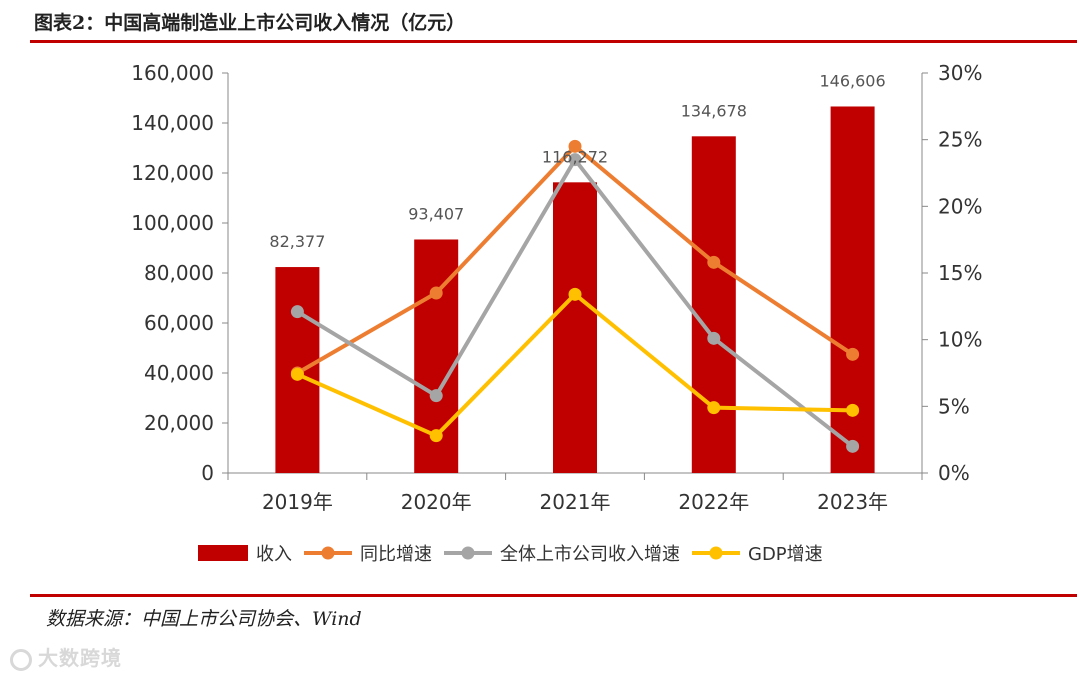 The height and width of the screenshot is (677, 1080). I want to click on watermark: 大数跨境, so click(66, 656).